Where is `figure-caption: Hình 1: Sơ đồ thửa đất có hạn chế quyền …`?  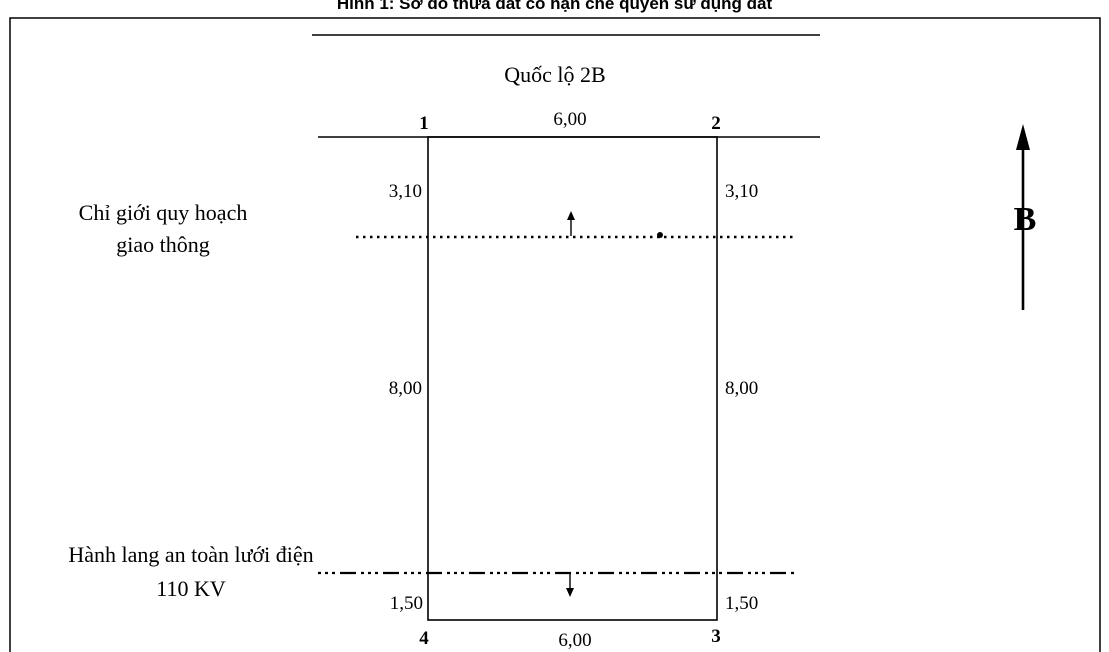 figure-caption: Hình 1: Sơ đồ thửa đất có hạn chế quyền … is located at coordinates (554, 6).